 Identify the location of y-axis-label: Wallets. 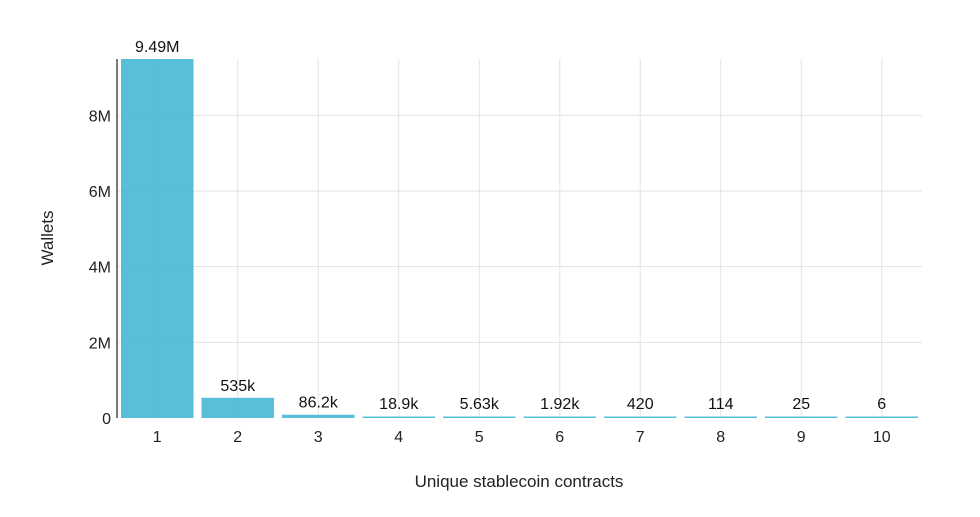
(47, 237).